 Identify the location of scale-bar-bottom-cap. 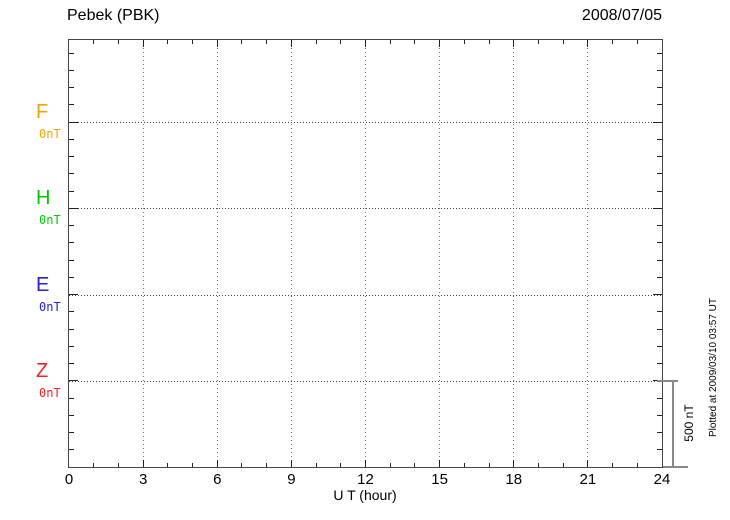
(675, 467).